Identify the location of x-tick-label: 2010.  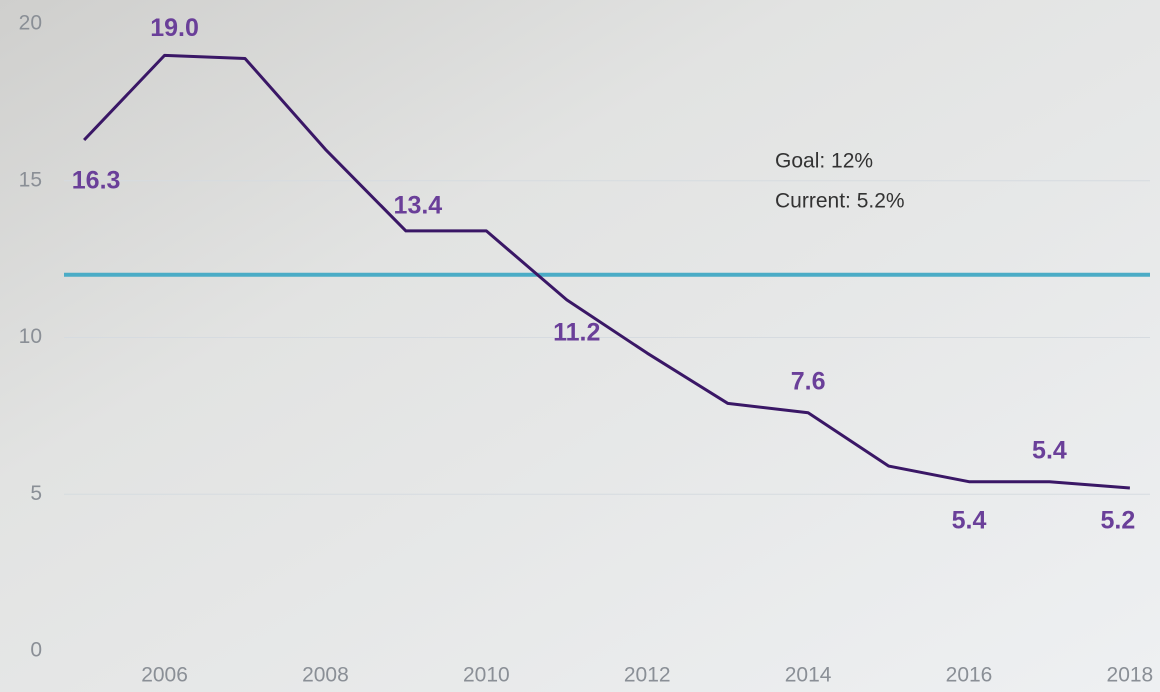
(486, 675).